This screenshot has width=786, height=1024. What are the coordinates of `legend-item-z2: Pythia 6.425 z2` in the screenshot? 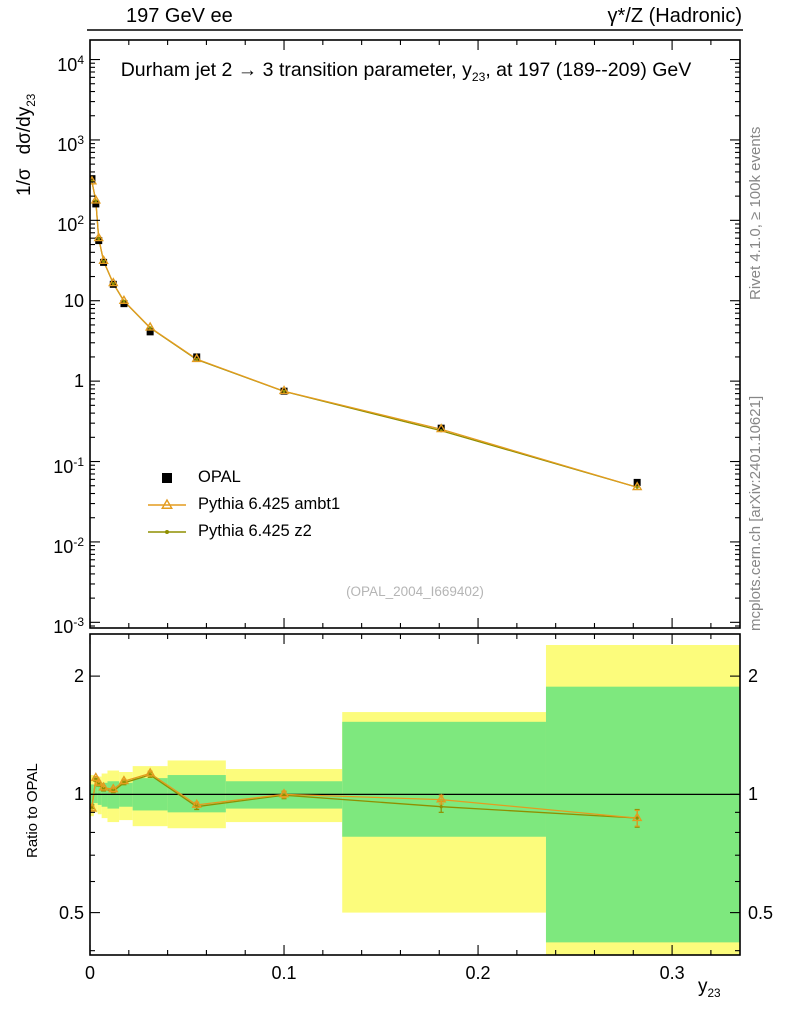 It's located at (243, 531).